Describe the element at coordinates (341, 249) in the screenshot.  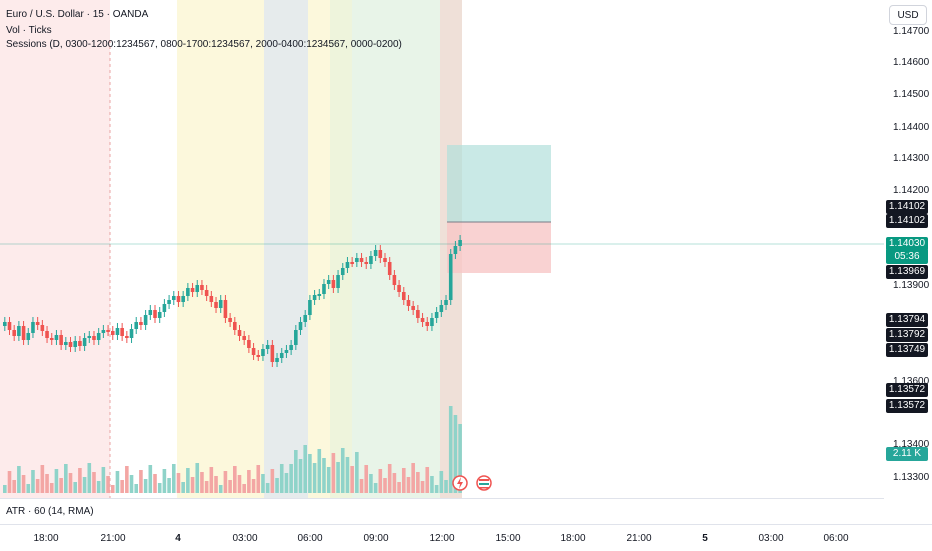
I see `session-bg-ny-overlap` at that location.